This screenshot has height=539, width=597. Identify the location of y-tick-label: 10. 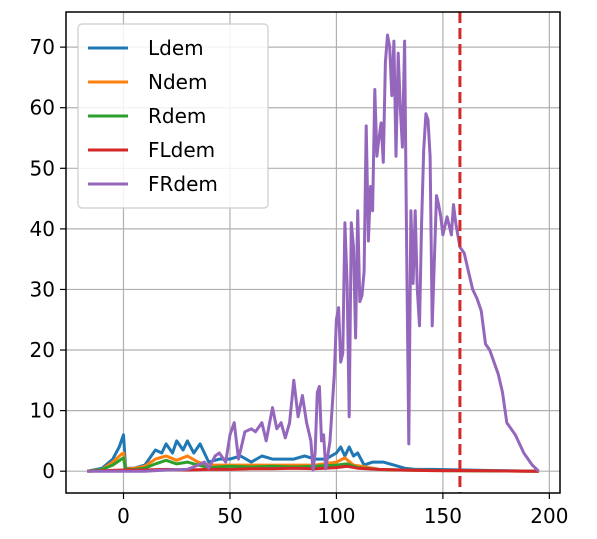
(42, 411).